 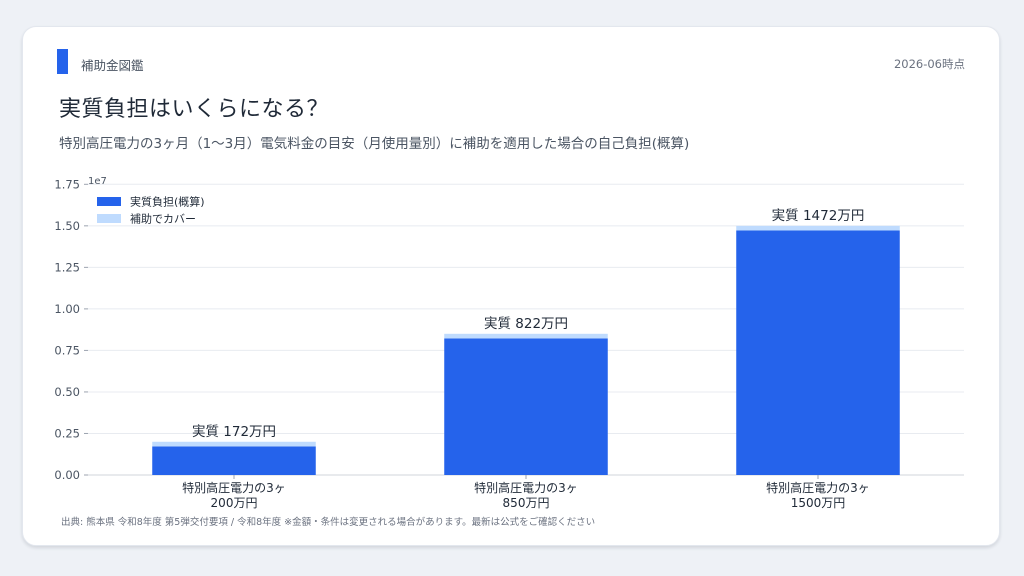 What do you see at coordinates (526, 324) in the screenshot?
I see `bar-data-label: 実質 822万円` at bounding box center [526, 324].